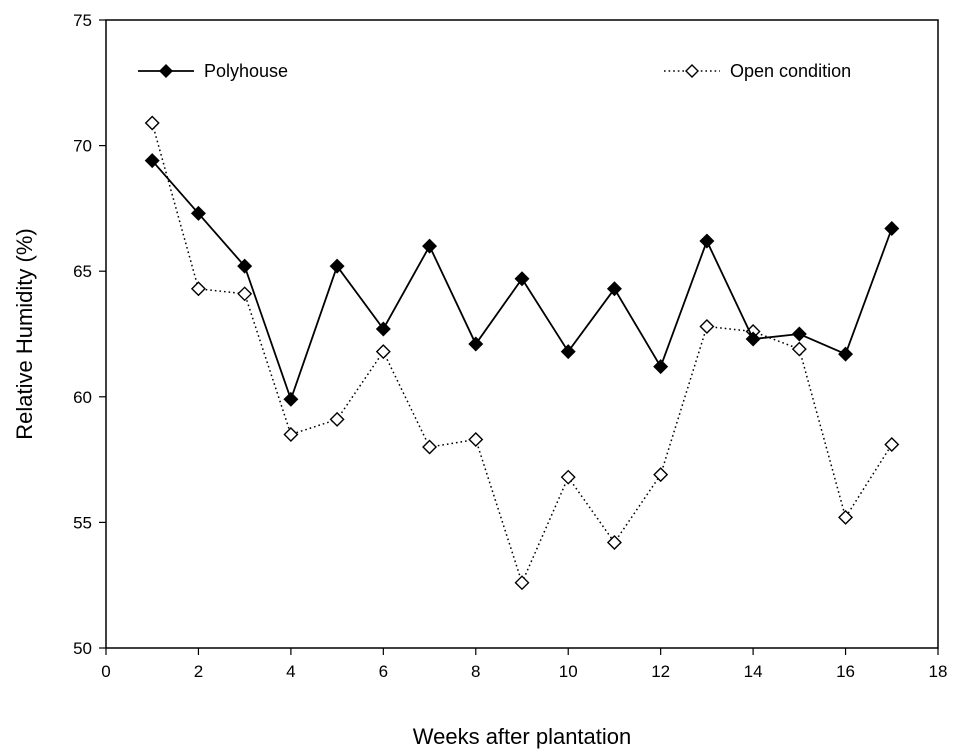 Image resolution: width=956 pixels, height=750 pixels. What do you see at coordinates (82, 146) in the screenshot?
I see `y-tick-label: 70` at bounding box center [82, 146].